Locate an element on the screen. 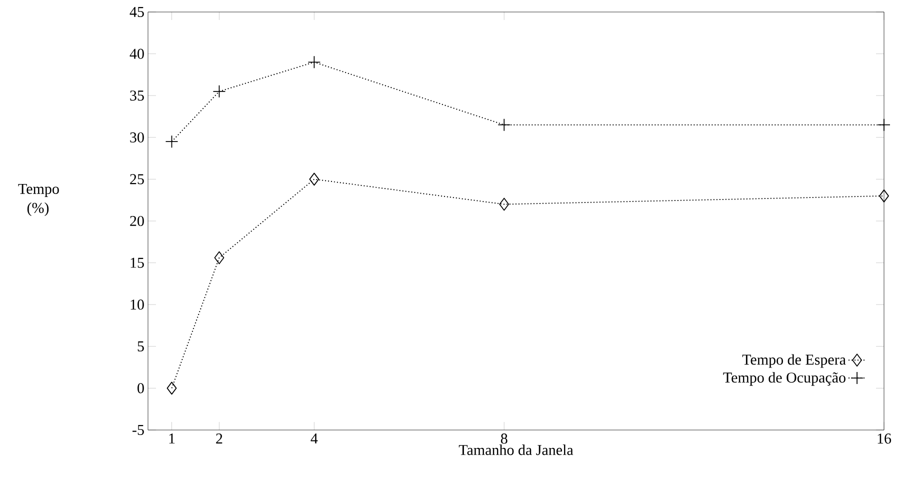  y-tick-label: 20 is located at coordinates (137, 221).